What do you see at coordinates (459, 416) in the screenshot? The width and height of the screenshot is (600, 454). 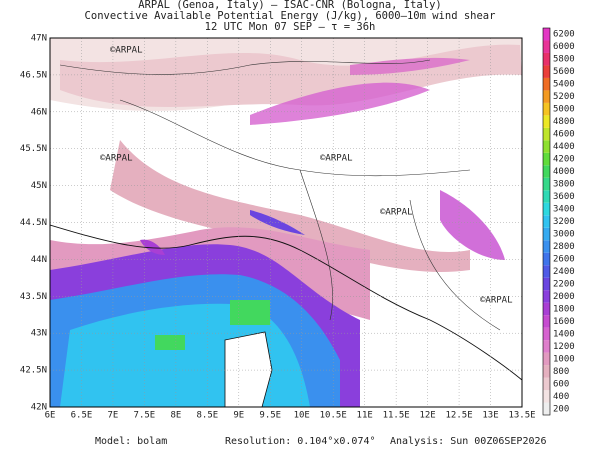 I see `lon-label: 12.5E` at bounding box center [459, 416].